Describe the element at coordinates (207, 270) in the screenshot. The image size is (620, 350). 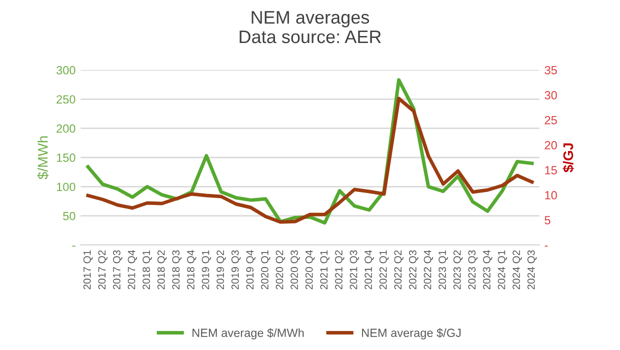
I see `x-tick-label: 2019 Q1` at that location.